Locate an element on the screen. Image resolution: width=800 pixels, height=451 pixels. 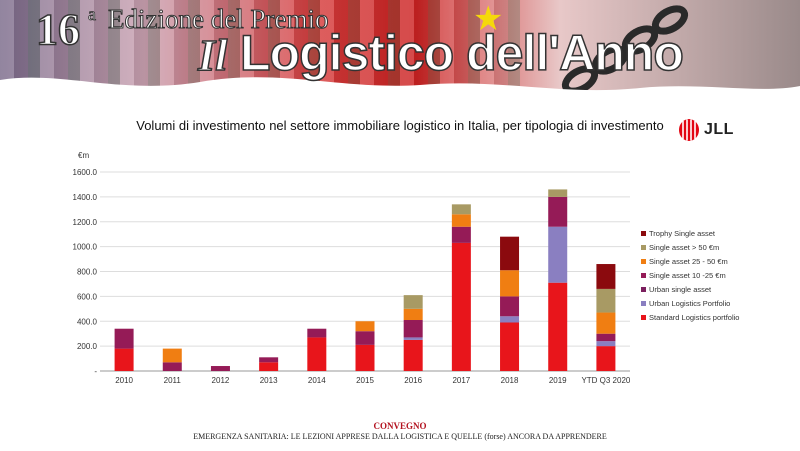
y-tick-label: 800.0 is located at coordinates (87, 272).